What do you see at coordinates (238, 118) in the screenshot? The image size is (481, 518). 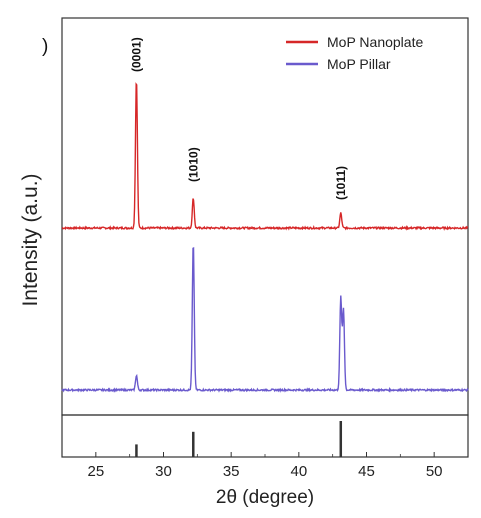 I see `peak-annotations: (0001) (1010) (1011)` at bounding box center [238, 118].